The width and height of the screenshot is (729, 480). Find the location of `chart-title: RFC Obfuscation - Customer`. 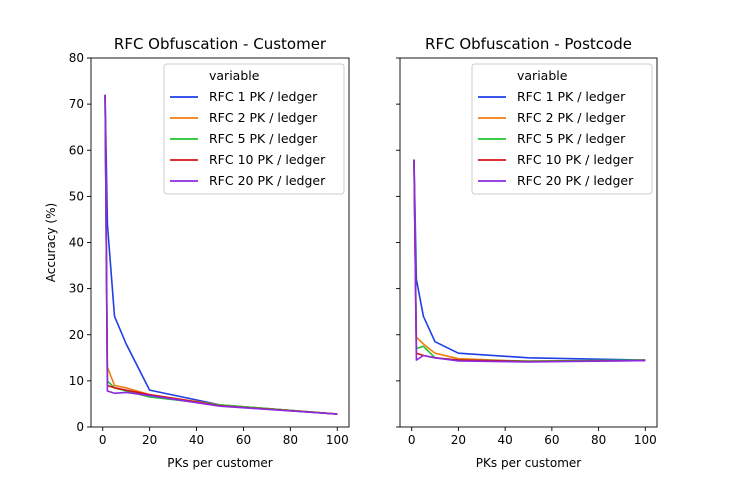

chart-title: RFC Obfuscation - Customer is located at coordinates (220, 44).